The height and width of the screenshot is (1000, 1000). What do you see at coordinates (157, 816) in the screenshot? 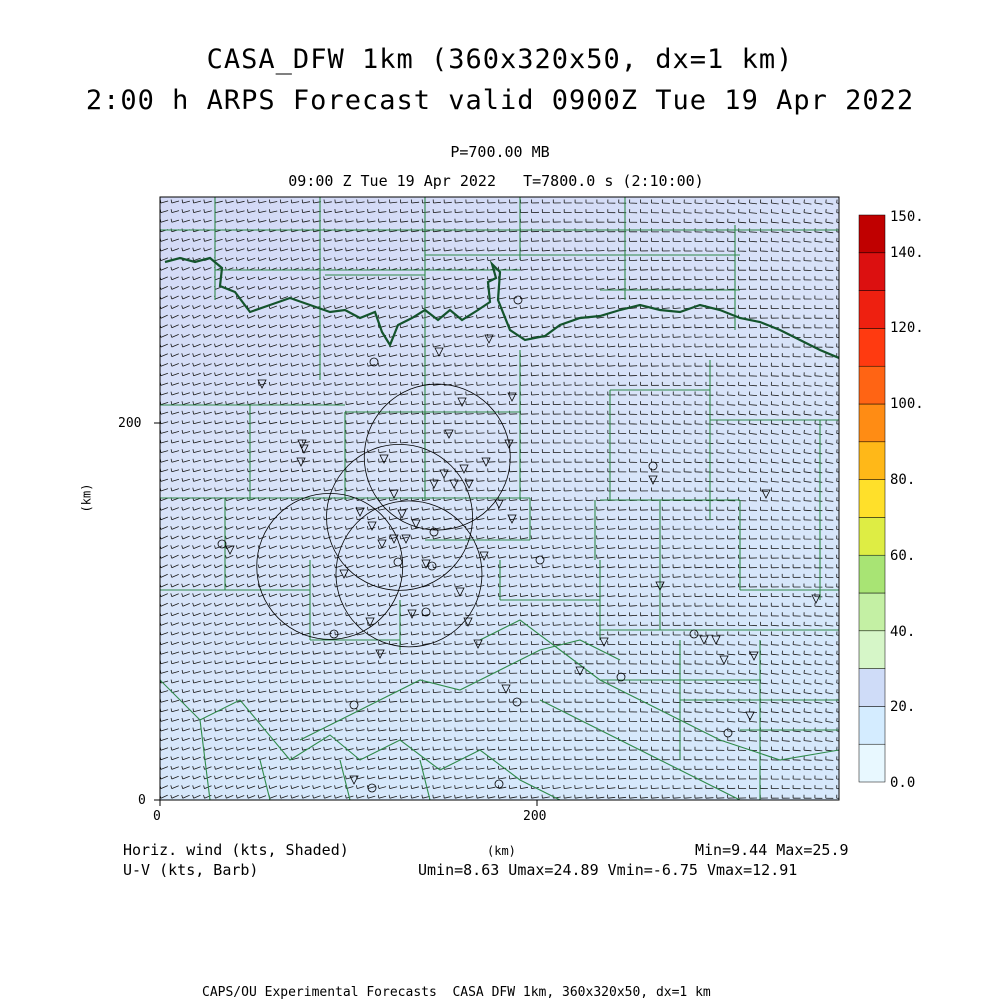
I see `x-tick-0: 0` at bounding box center [157, 816].